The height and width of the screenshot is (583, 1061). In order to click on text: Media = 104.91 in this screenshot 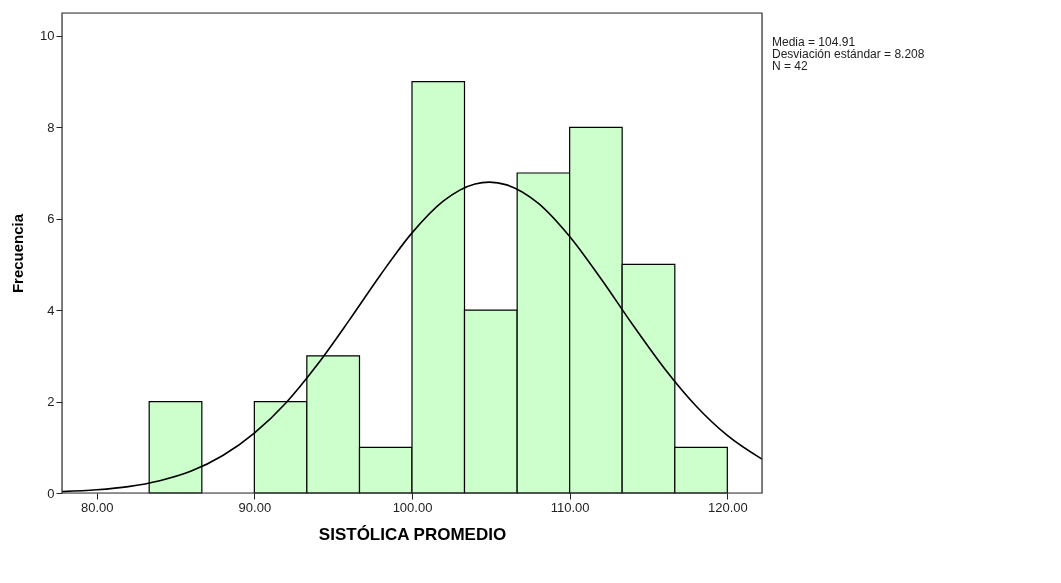, I will do `click(814, 42)`.